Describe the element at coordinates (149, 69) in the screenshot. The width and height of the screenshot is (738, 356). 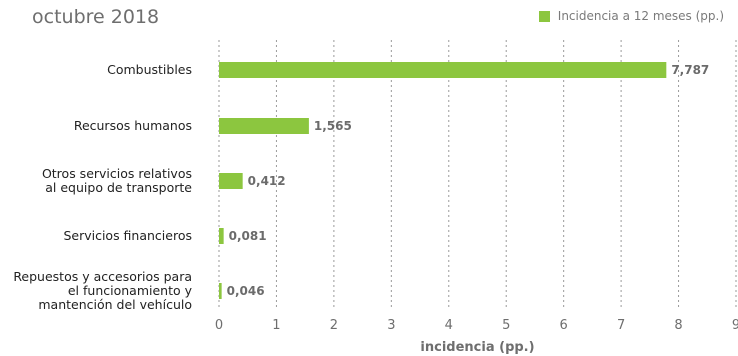
I see `category-label: Combustibles` at that location.